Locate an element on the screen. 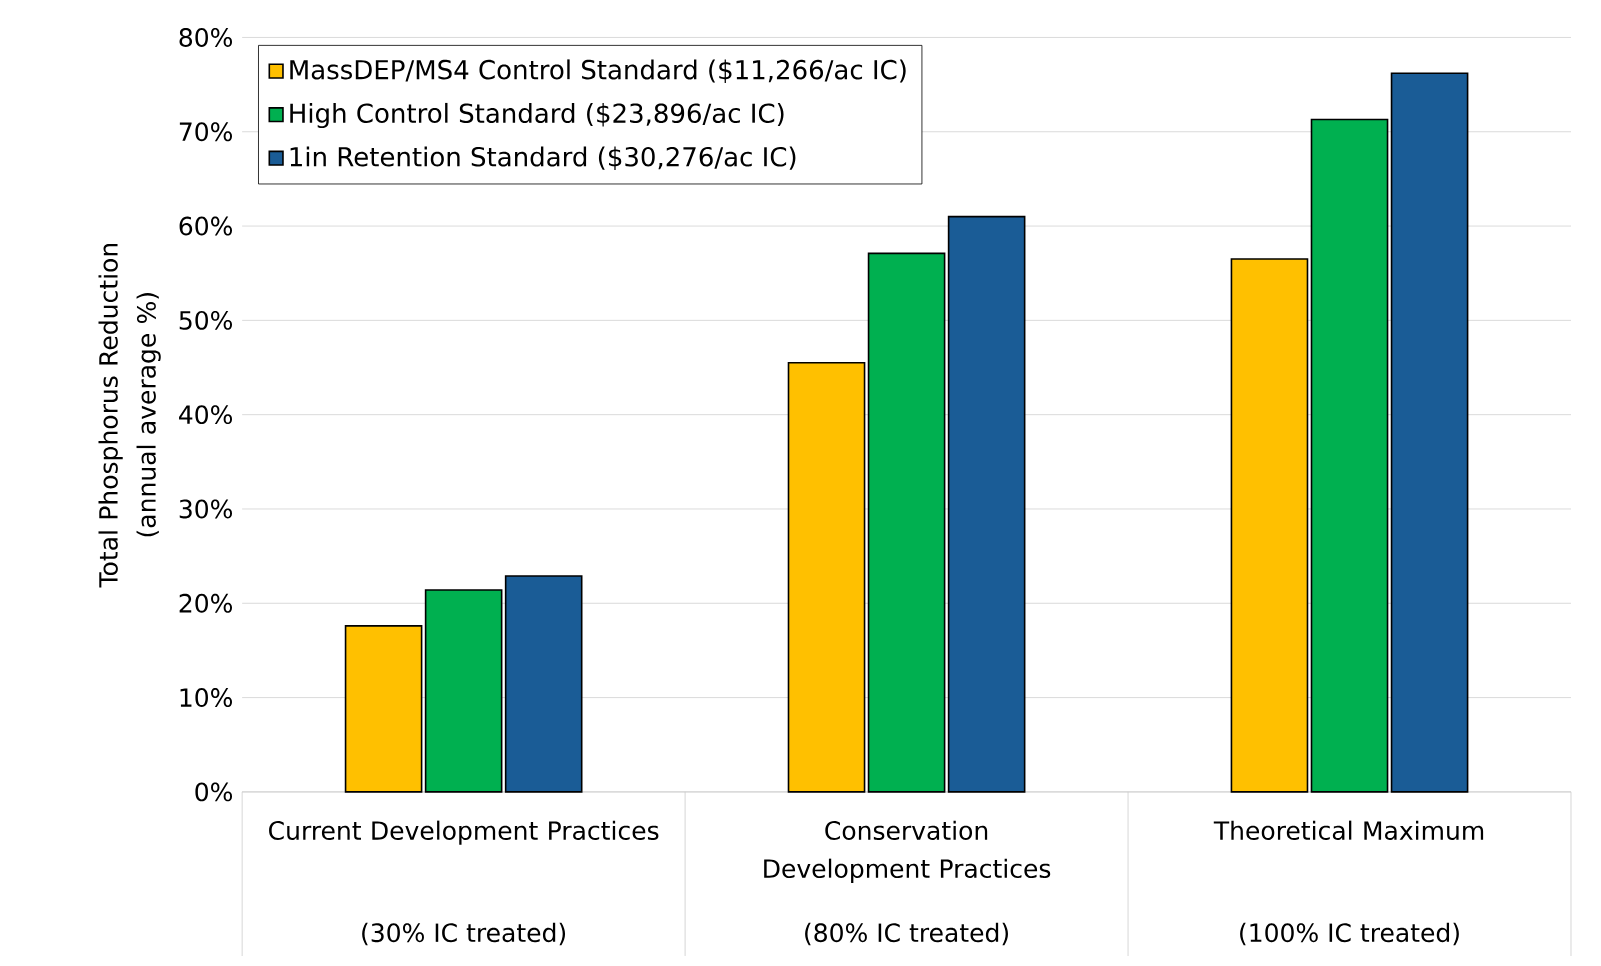 The height and width of the screenshot is (966, 1601). x-tick-label: Conservation Development Practices is located at coordinates (907, 851).